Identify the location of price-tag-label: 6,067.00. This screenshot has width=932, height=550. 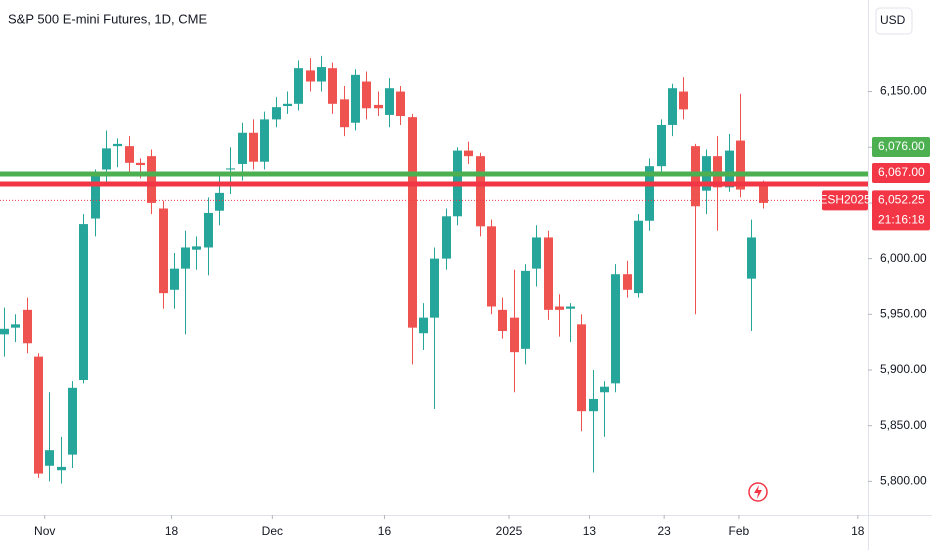
(901, 172).